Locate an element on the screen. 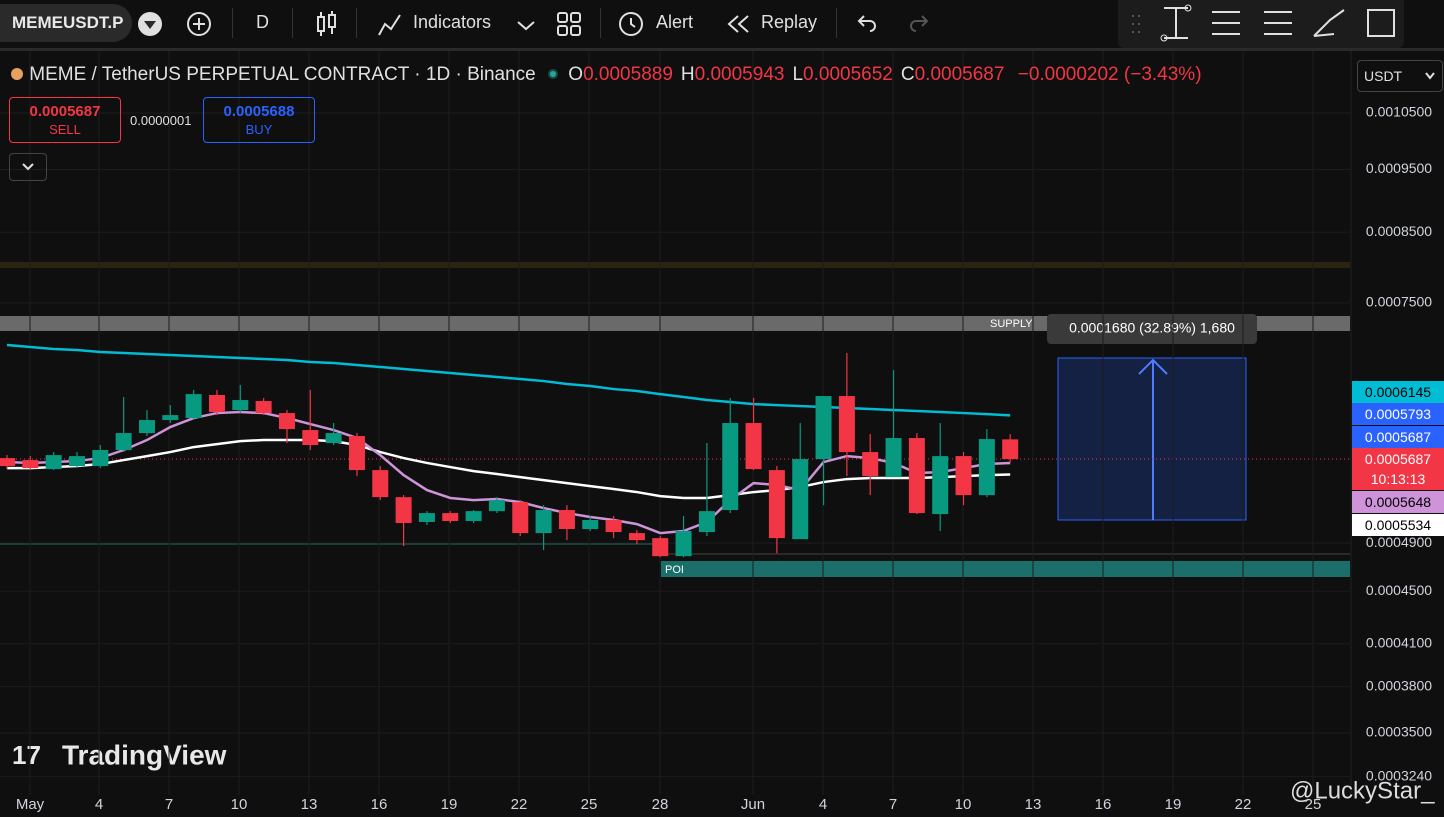 Image resolution: width=1444 pixels, height=817 pixels. undo-button is located at coordinates (868, 23).